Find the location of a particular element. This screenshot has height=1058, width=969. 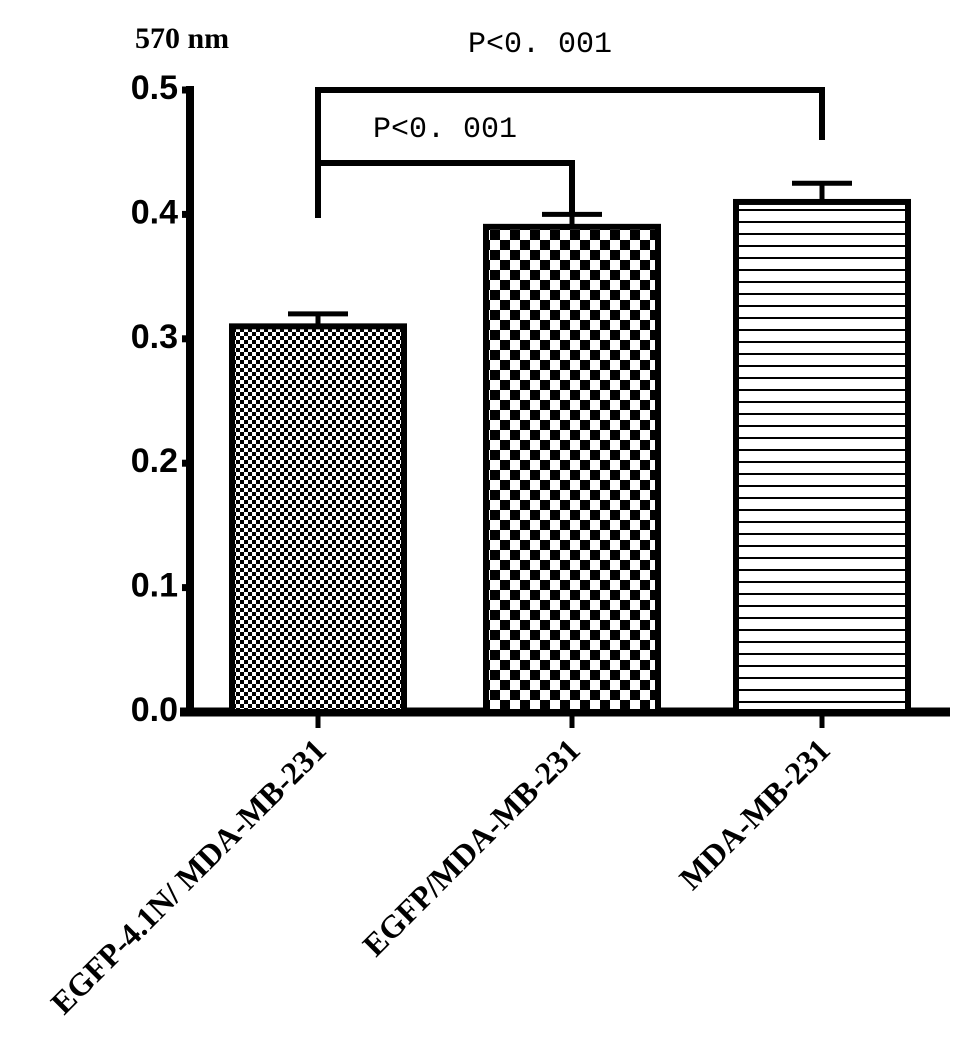

y-axis-label: 570 nm is located at coordinates (182, 38).